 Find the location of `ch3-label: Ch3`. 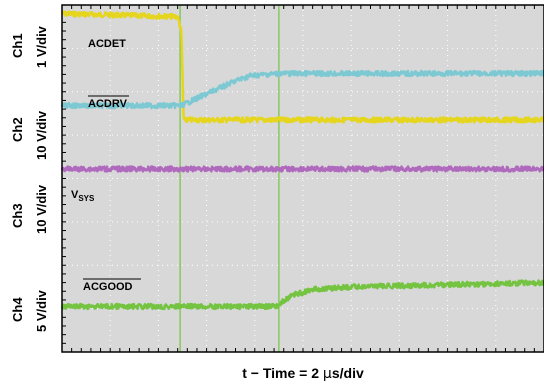

ch3-label: Ch3 is located at coordinates (17, 215).